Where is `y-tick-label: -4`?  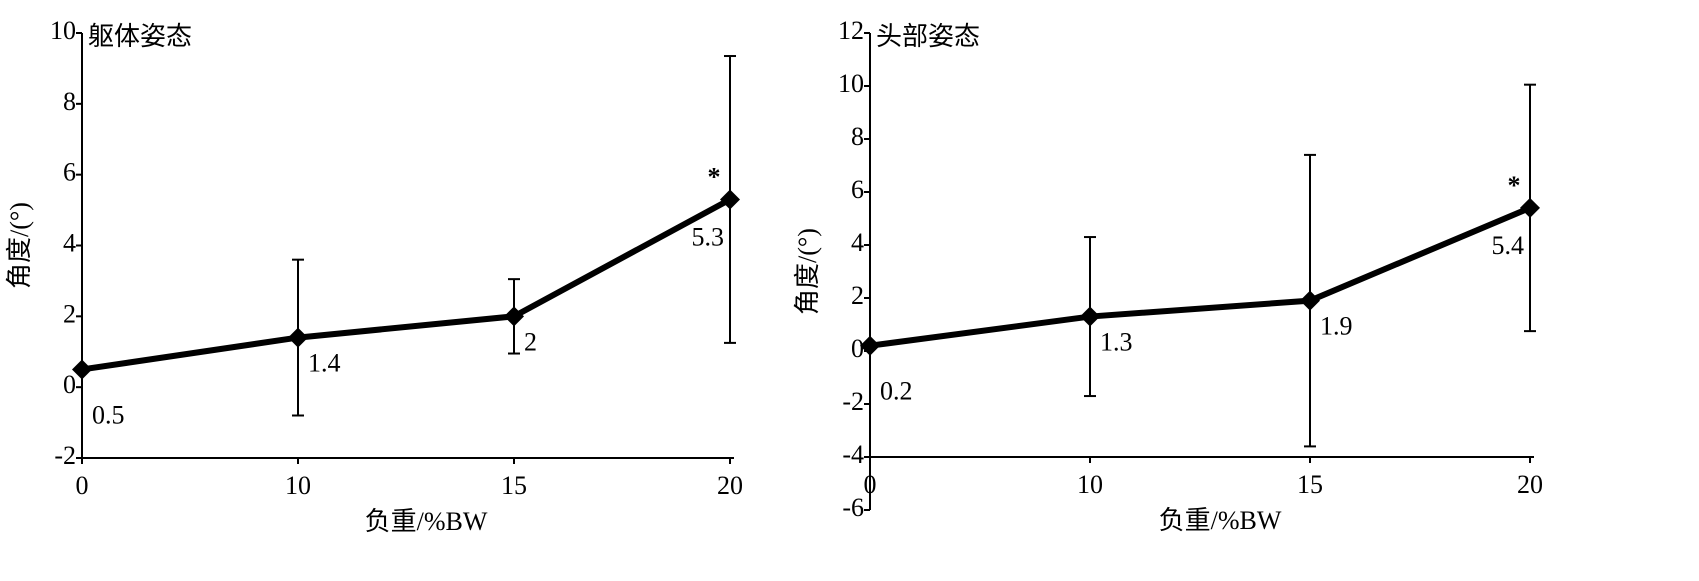
y-tick-label: -4 is located at coordinates (853, 454).